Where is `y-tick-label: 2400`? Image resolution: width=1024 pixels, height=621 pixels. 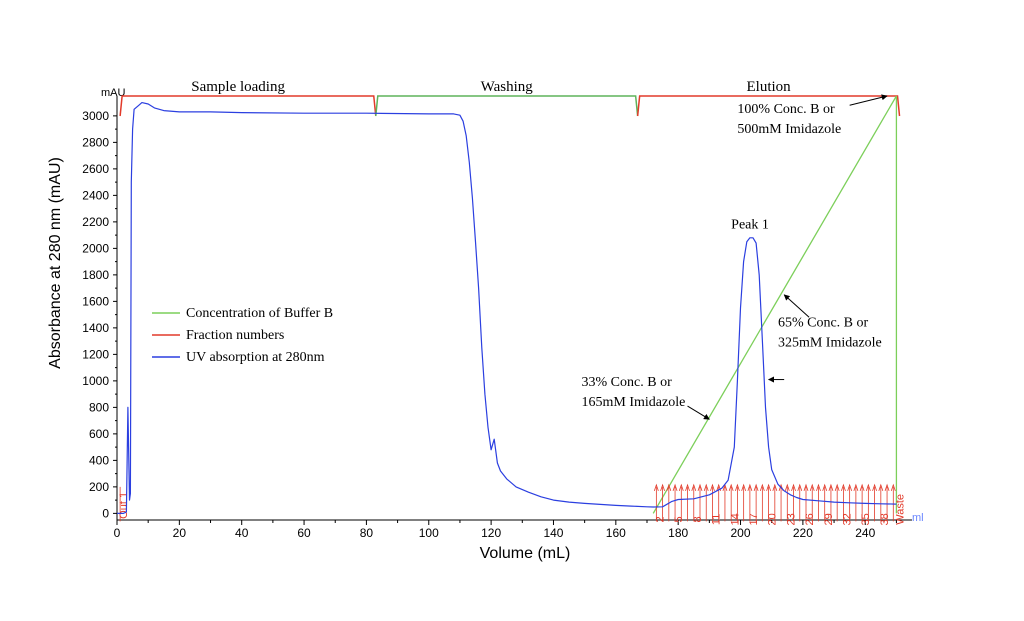
y-tick-label: 2400 is located at coordinates (95, 195).